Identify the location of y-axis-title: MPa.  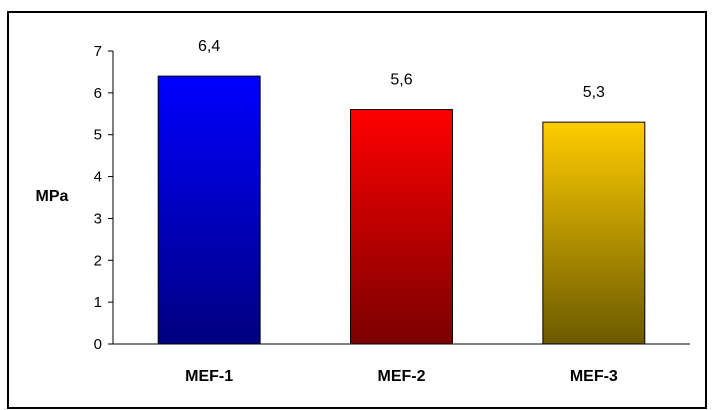
(52, 196).